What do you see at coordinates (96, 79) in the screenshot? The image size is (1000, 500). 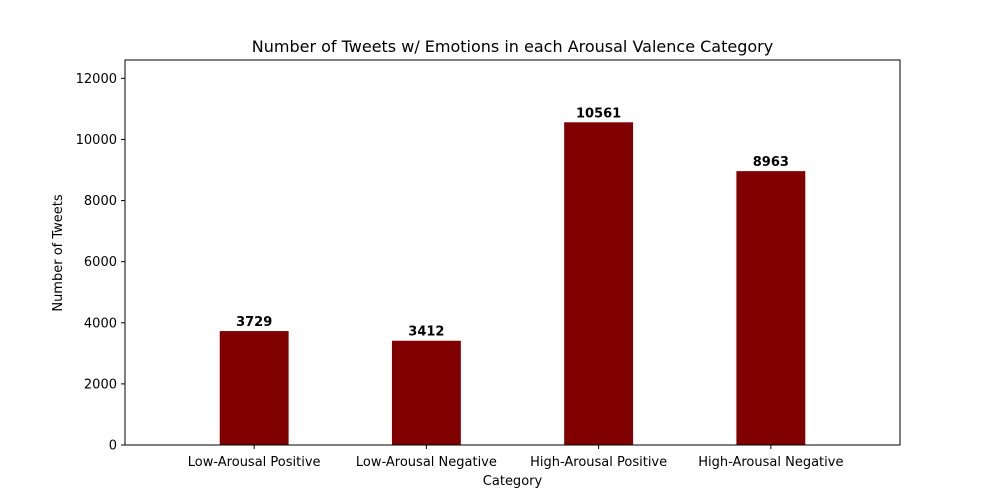 I see `y-tick-label-6: 12000` at bounding box center [96, 79].